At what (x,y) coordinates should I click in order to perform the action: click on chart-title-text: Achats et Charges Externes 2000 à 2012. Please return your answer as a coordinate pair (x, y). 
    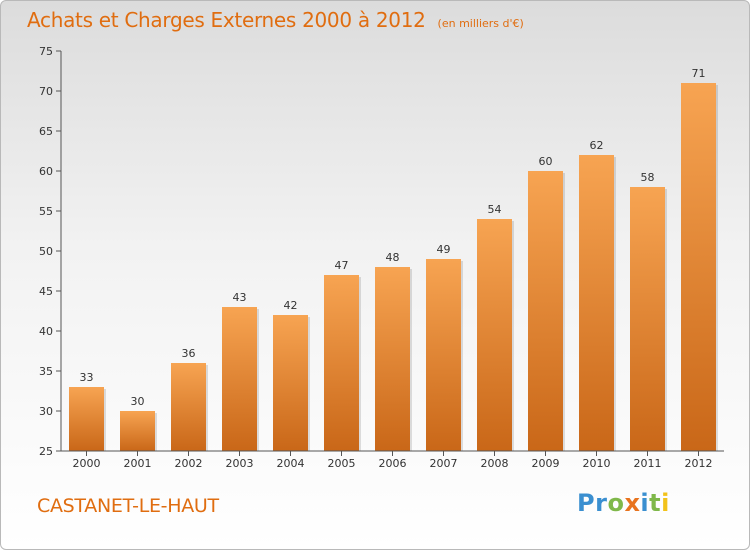
    Looking at the image, I should click on (226, 20).